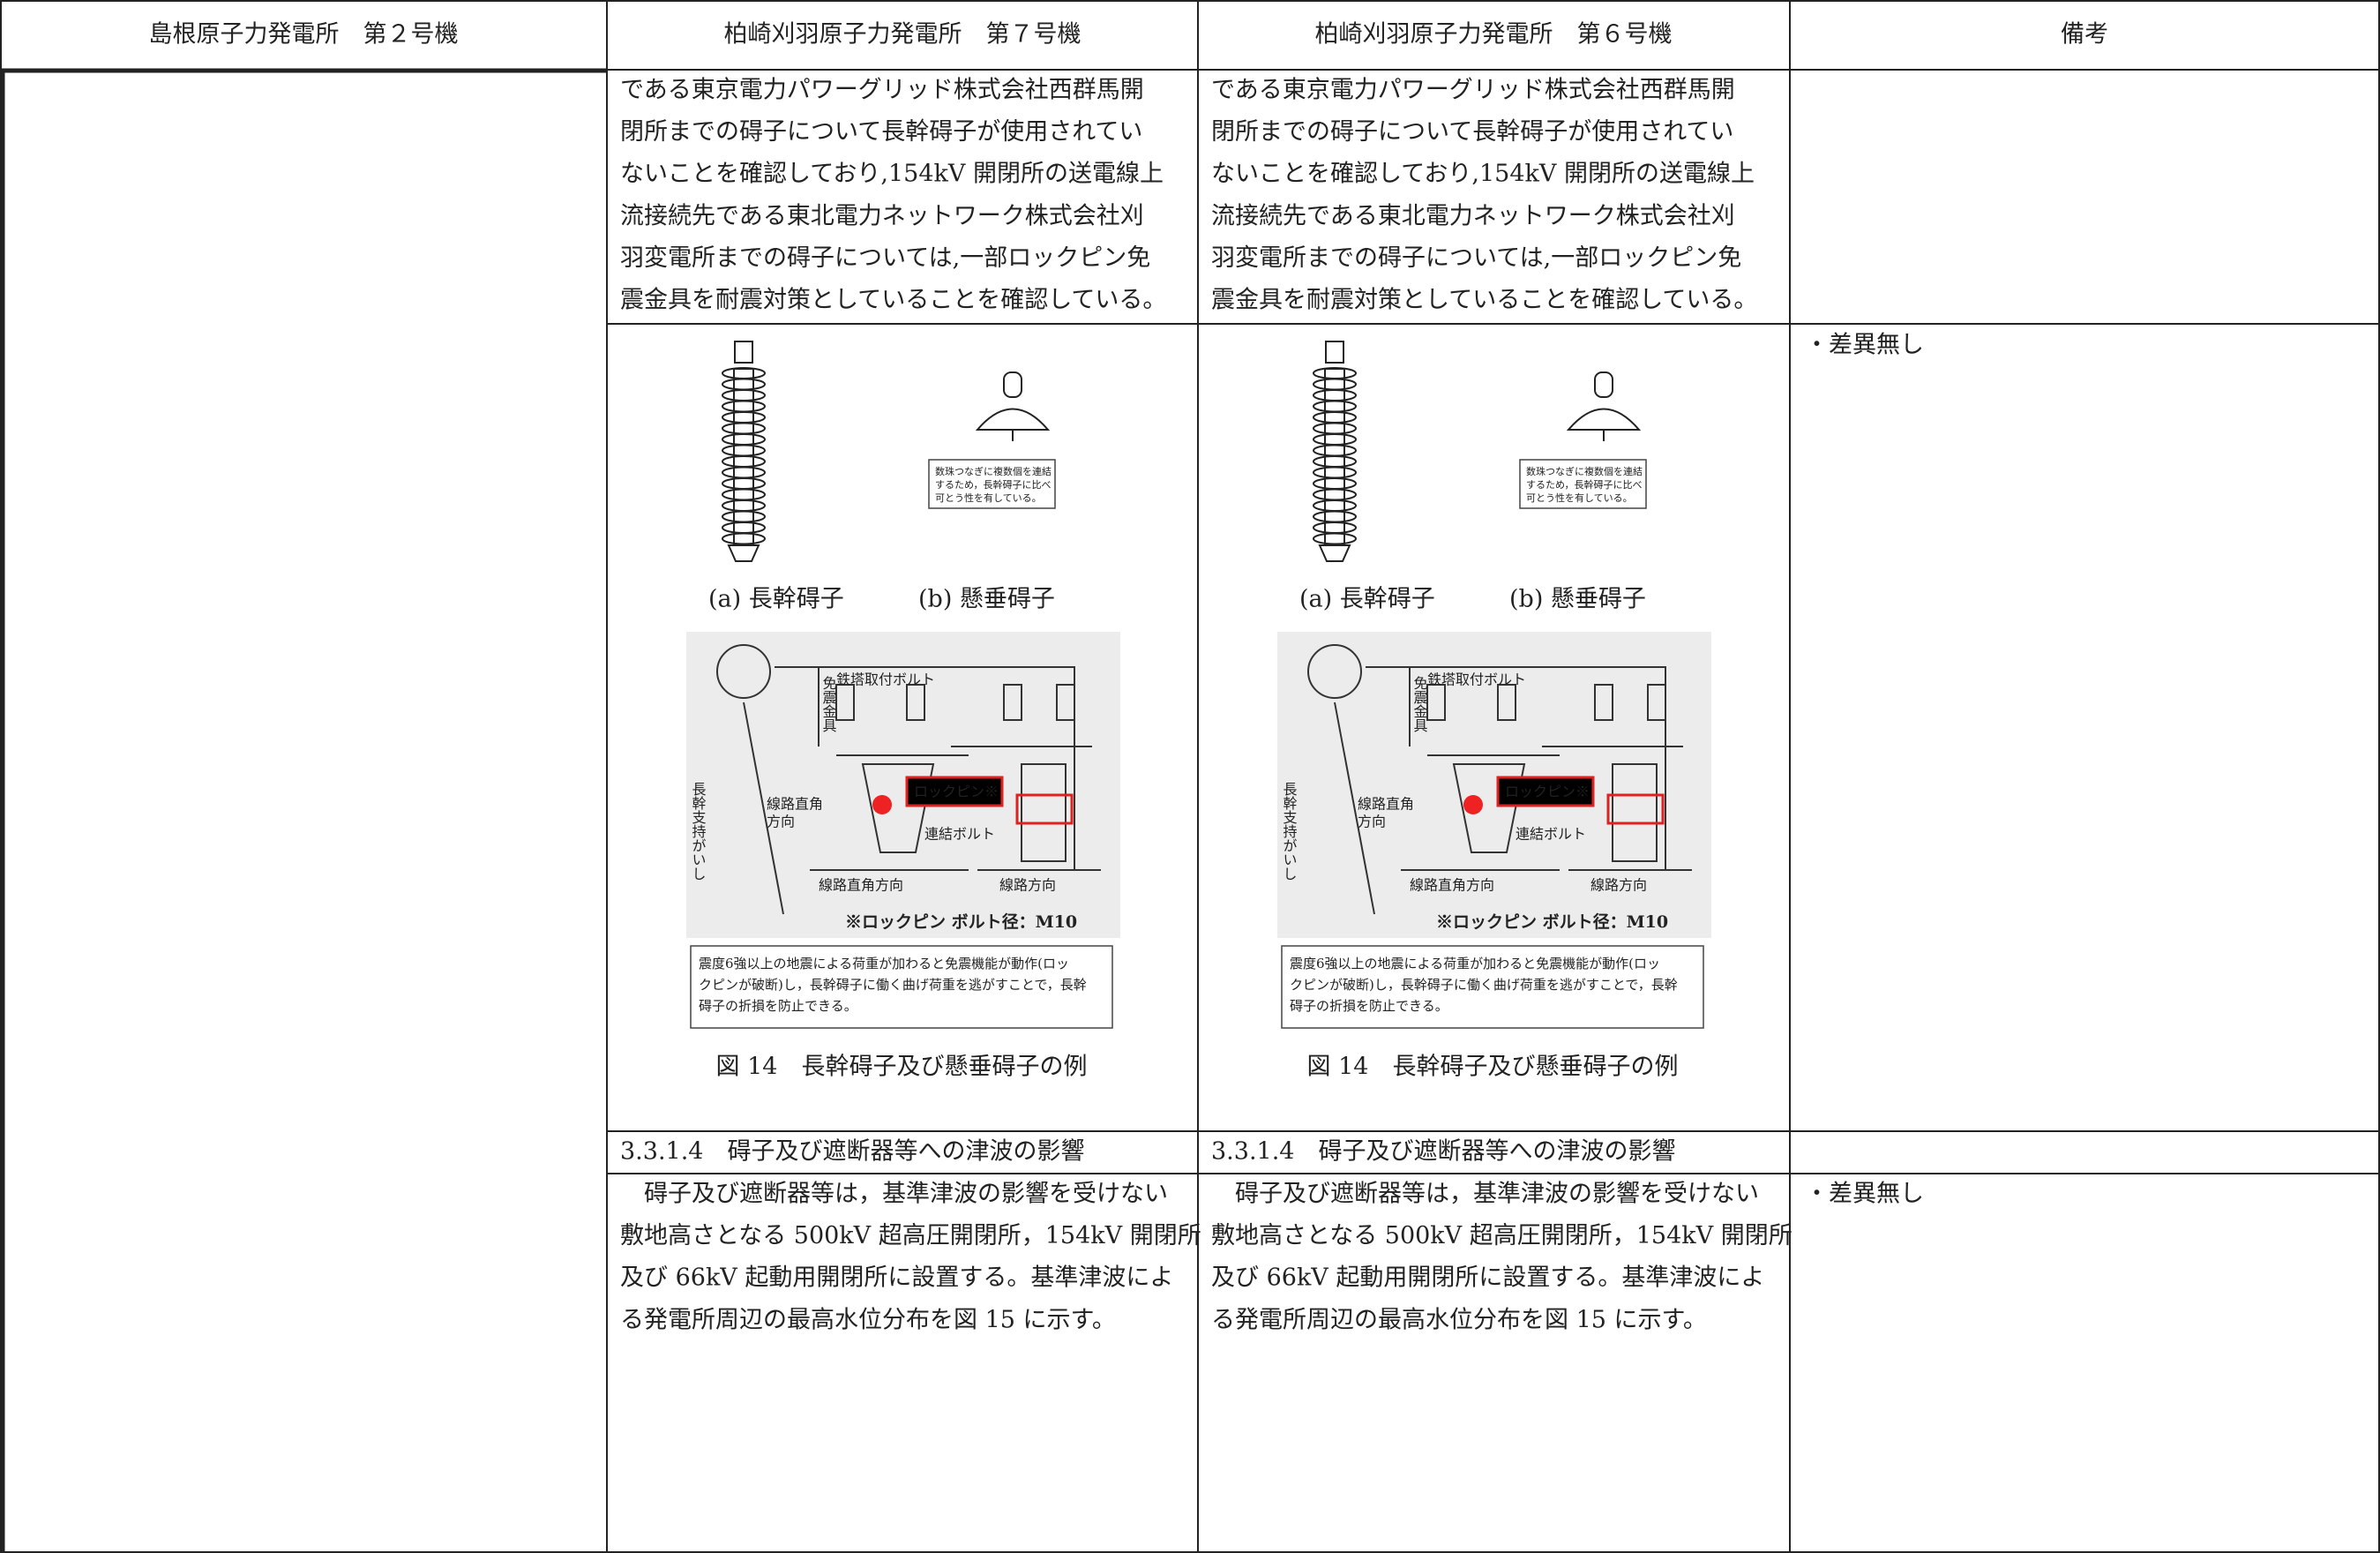 The width and height of the screenshot is (2380, 1553). Describe the element at coordinates (2084, 35) in the screenshot. I see `header-cell: 備考` at that location.